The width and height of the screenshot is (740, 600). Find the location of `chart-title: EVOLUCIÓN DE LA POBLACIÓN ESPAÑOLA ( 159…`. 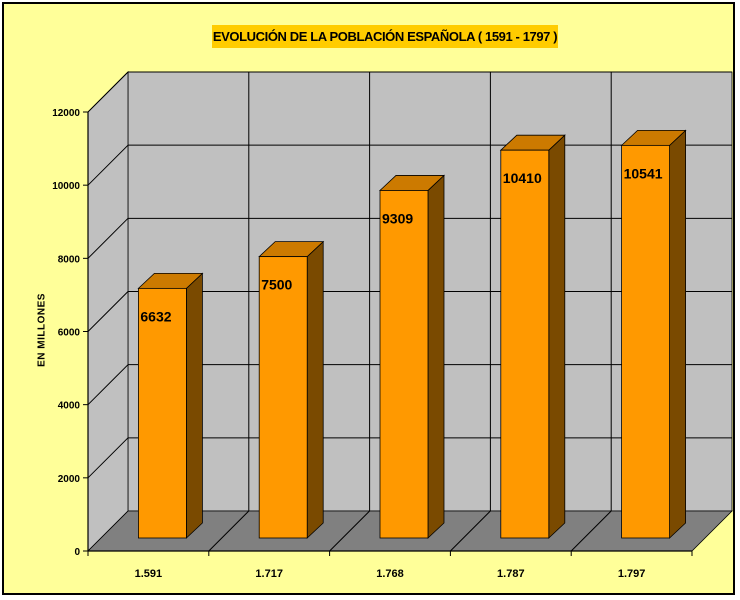

chart-title: EVOLUCIÓN DE LA POBLACIÓN ESPAÑOLA ( 159… is located at coordinates (385, 36).